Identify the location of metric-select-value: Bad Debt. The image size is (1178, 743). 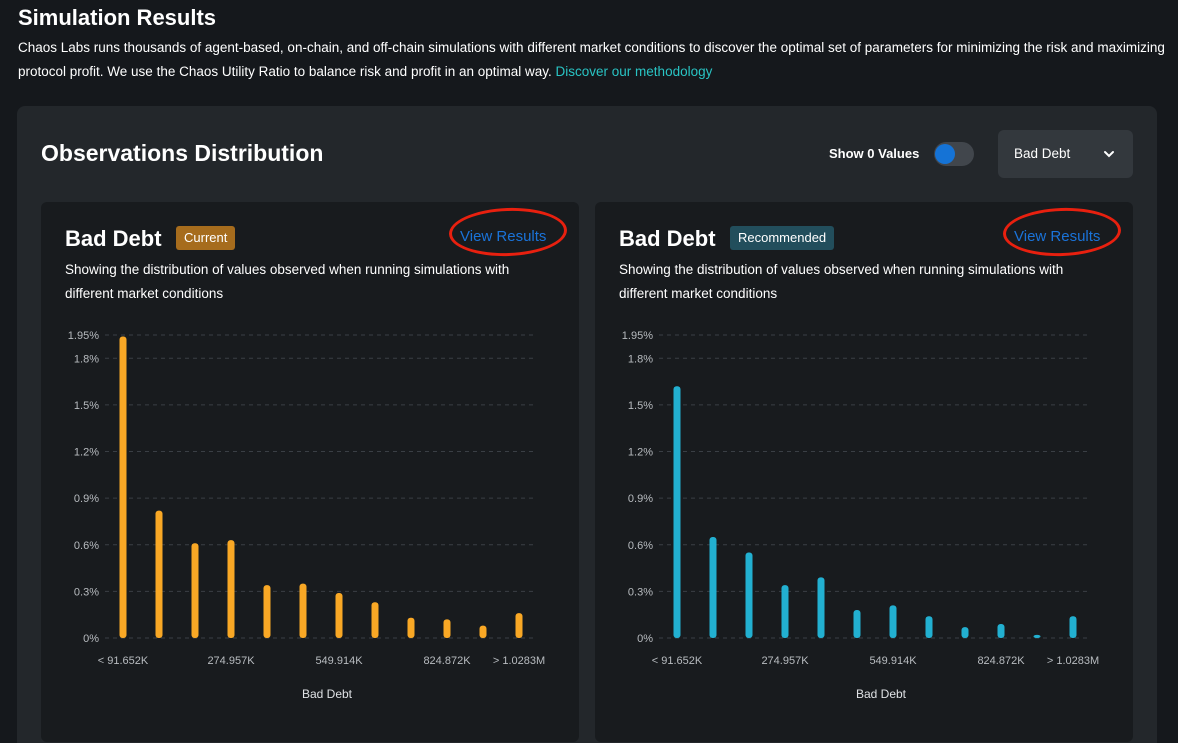
(1042, 153).